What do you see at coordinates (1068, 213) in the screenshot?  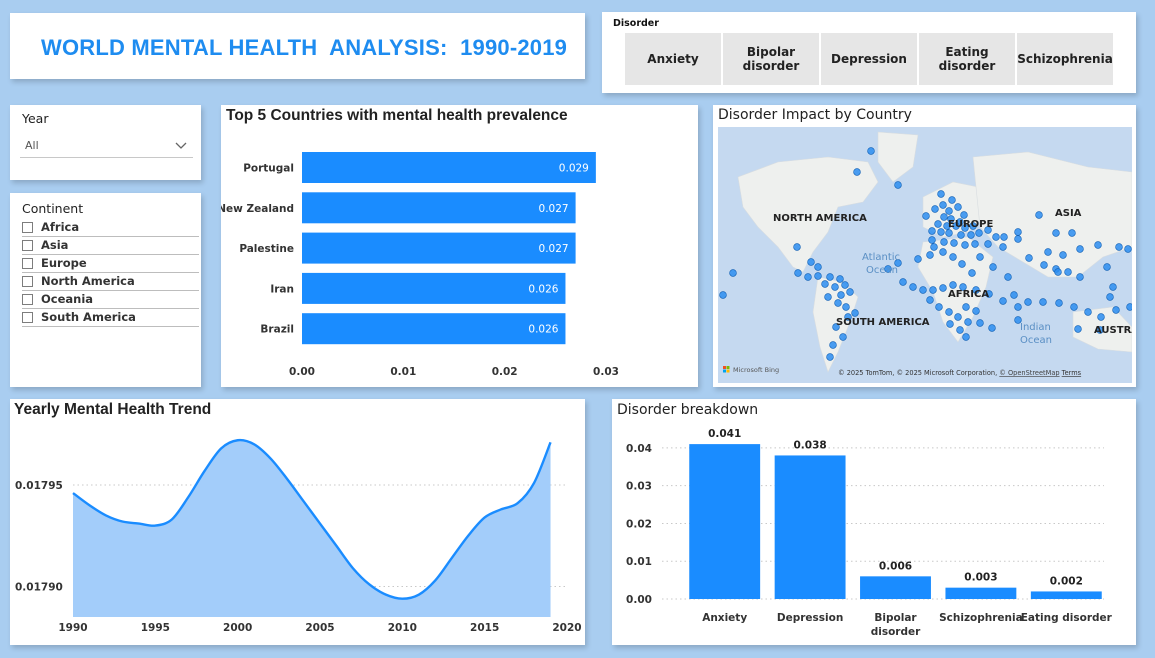 I see `map-label-asia: ASIA` at bounding box center [1068, 213].